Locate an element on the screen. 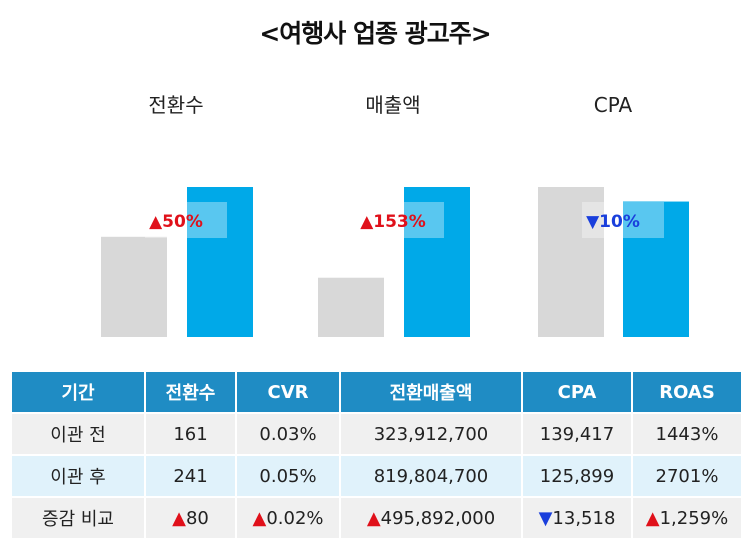 Image resolution: width=750 pixels, height=541 pixels. chart-title: CPA is located at coordinates (613, 105).